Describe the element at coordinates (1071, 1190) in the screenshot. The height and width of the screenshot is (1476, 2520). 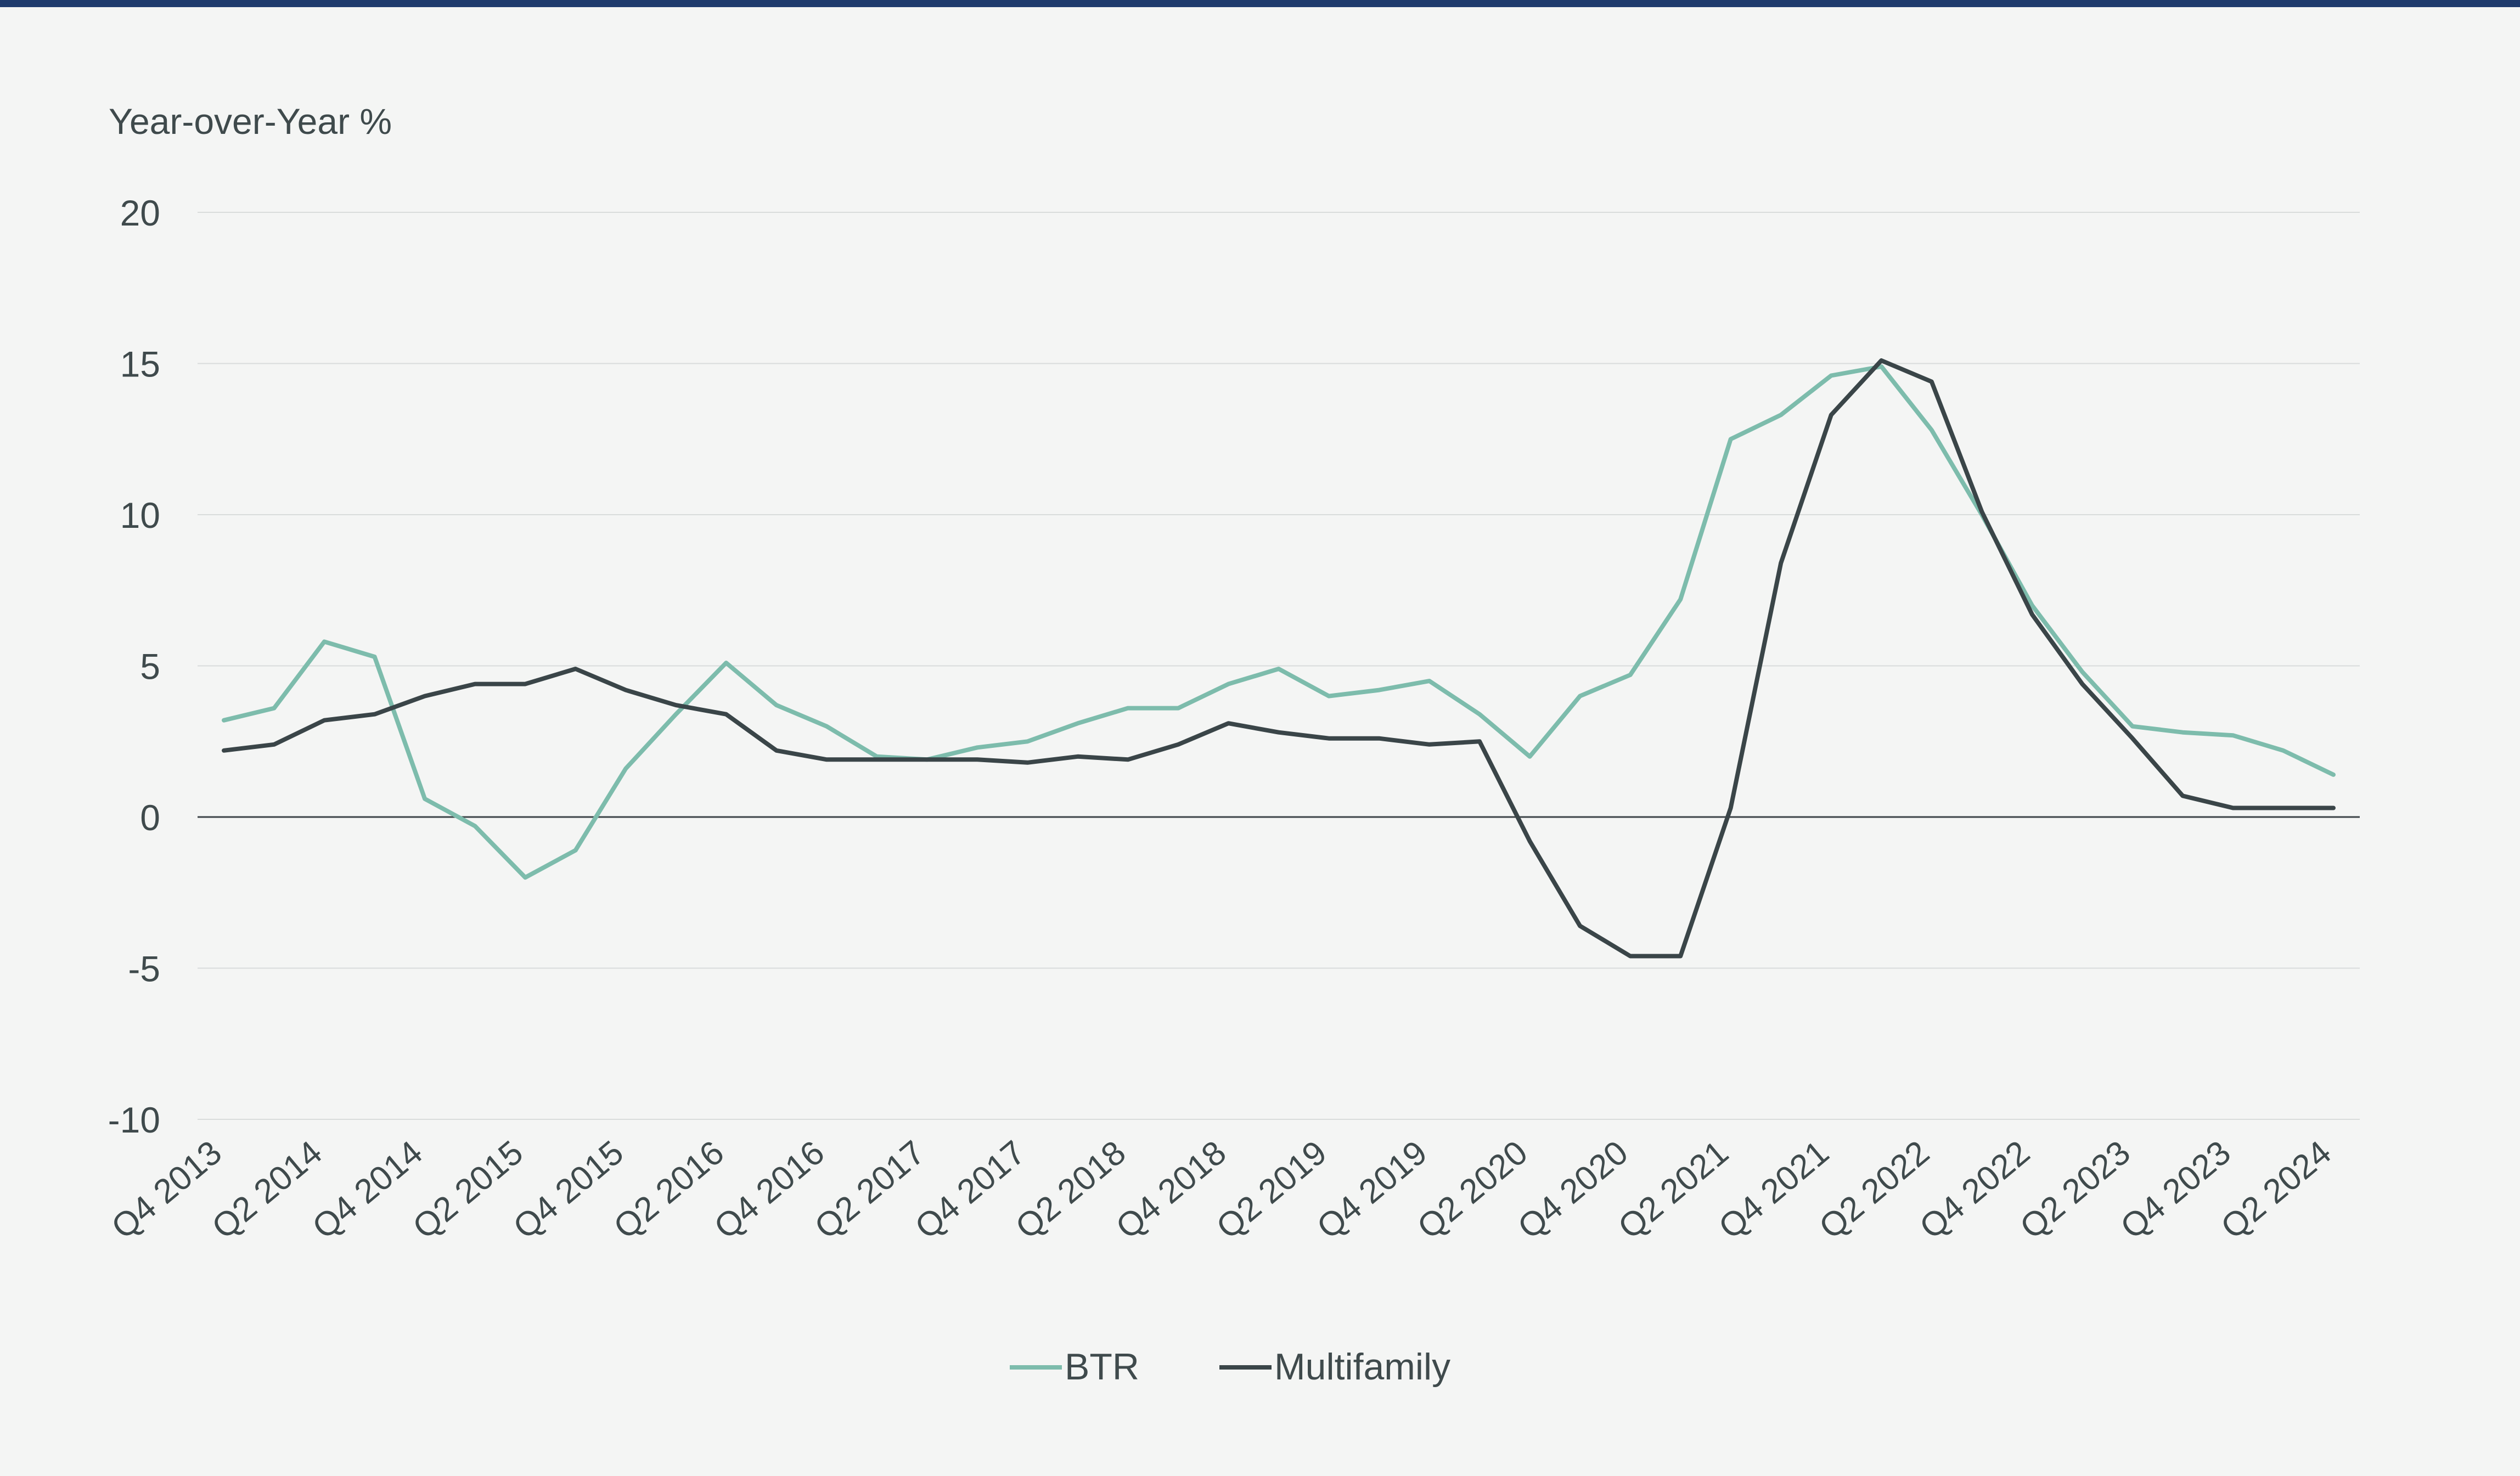
I see `x-tick-label: Q2 2018` at that location.